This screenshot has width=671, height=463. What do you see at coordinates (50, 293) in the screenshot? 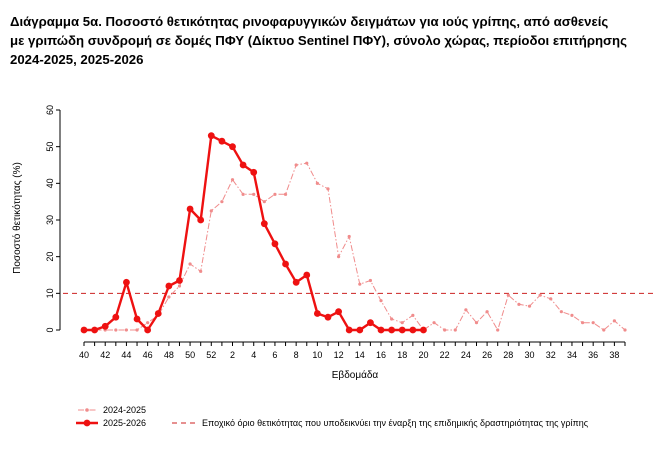
I see `y-tick-label: 10` at bounding box center [50, 293].